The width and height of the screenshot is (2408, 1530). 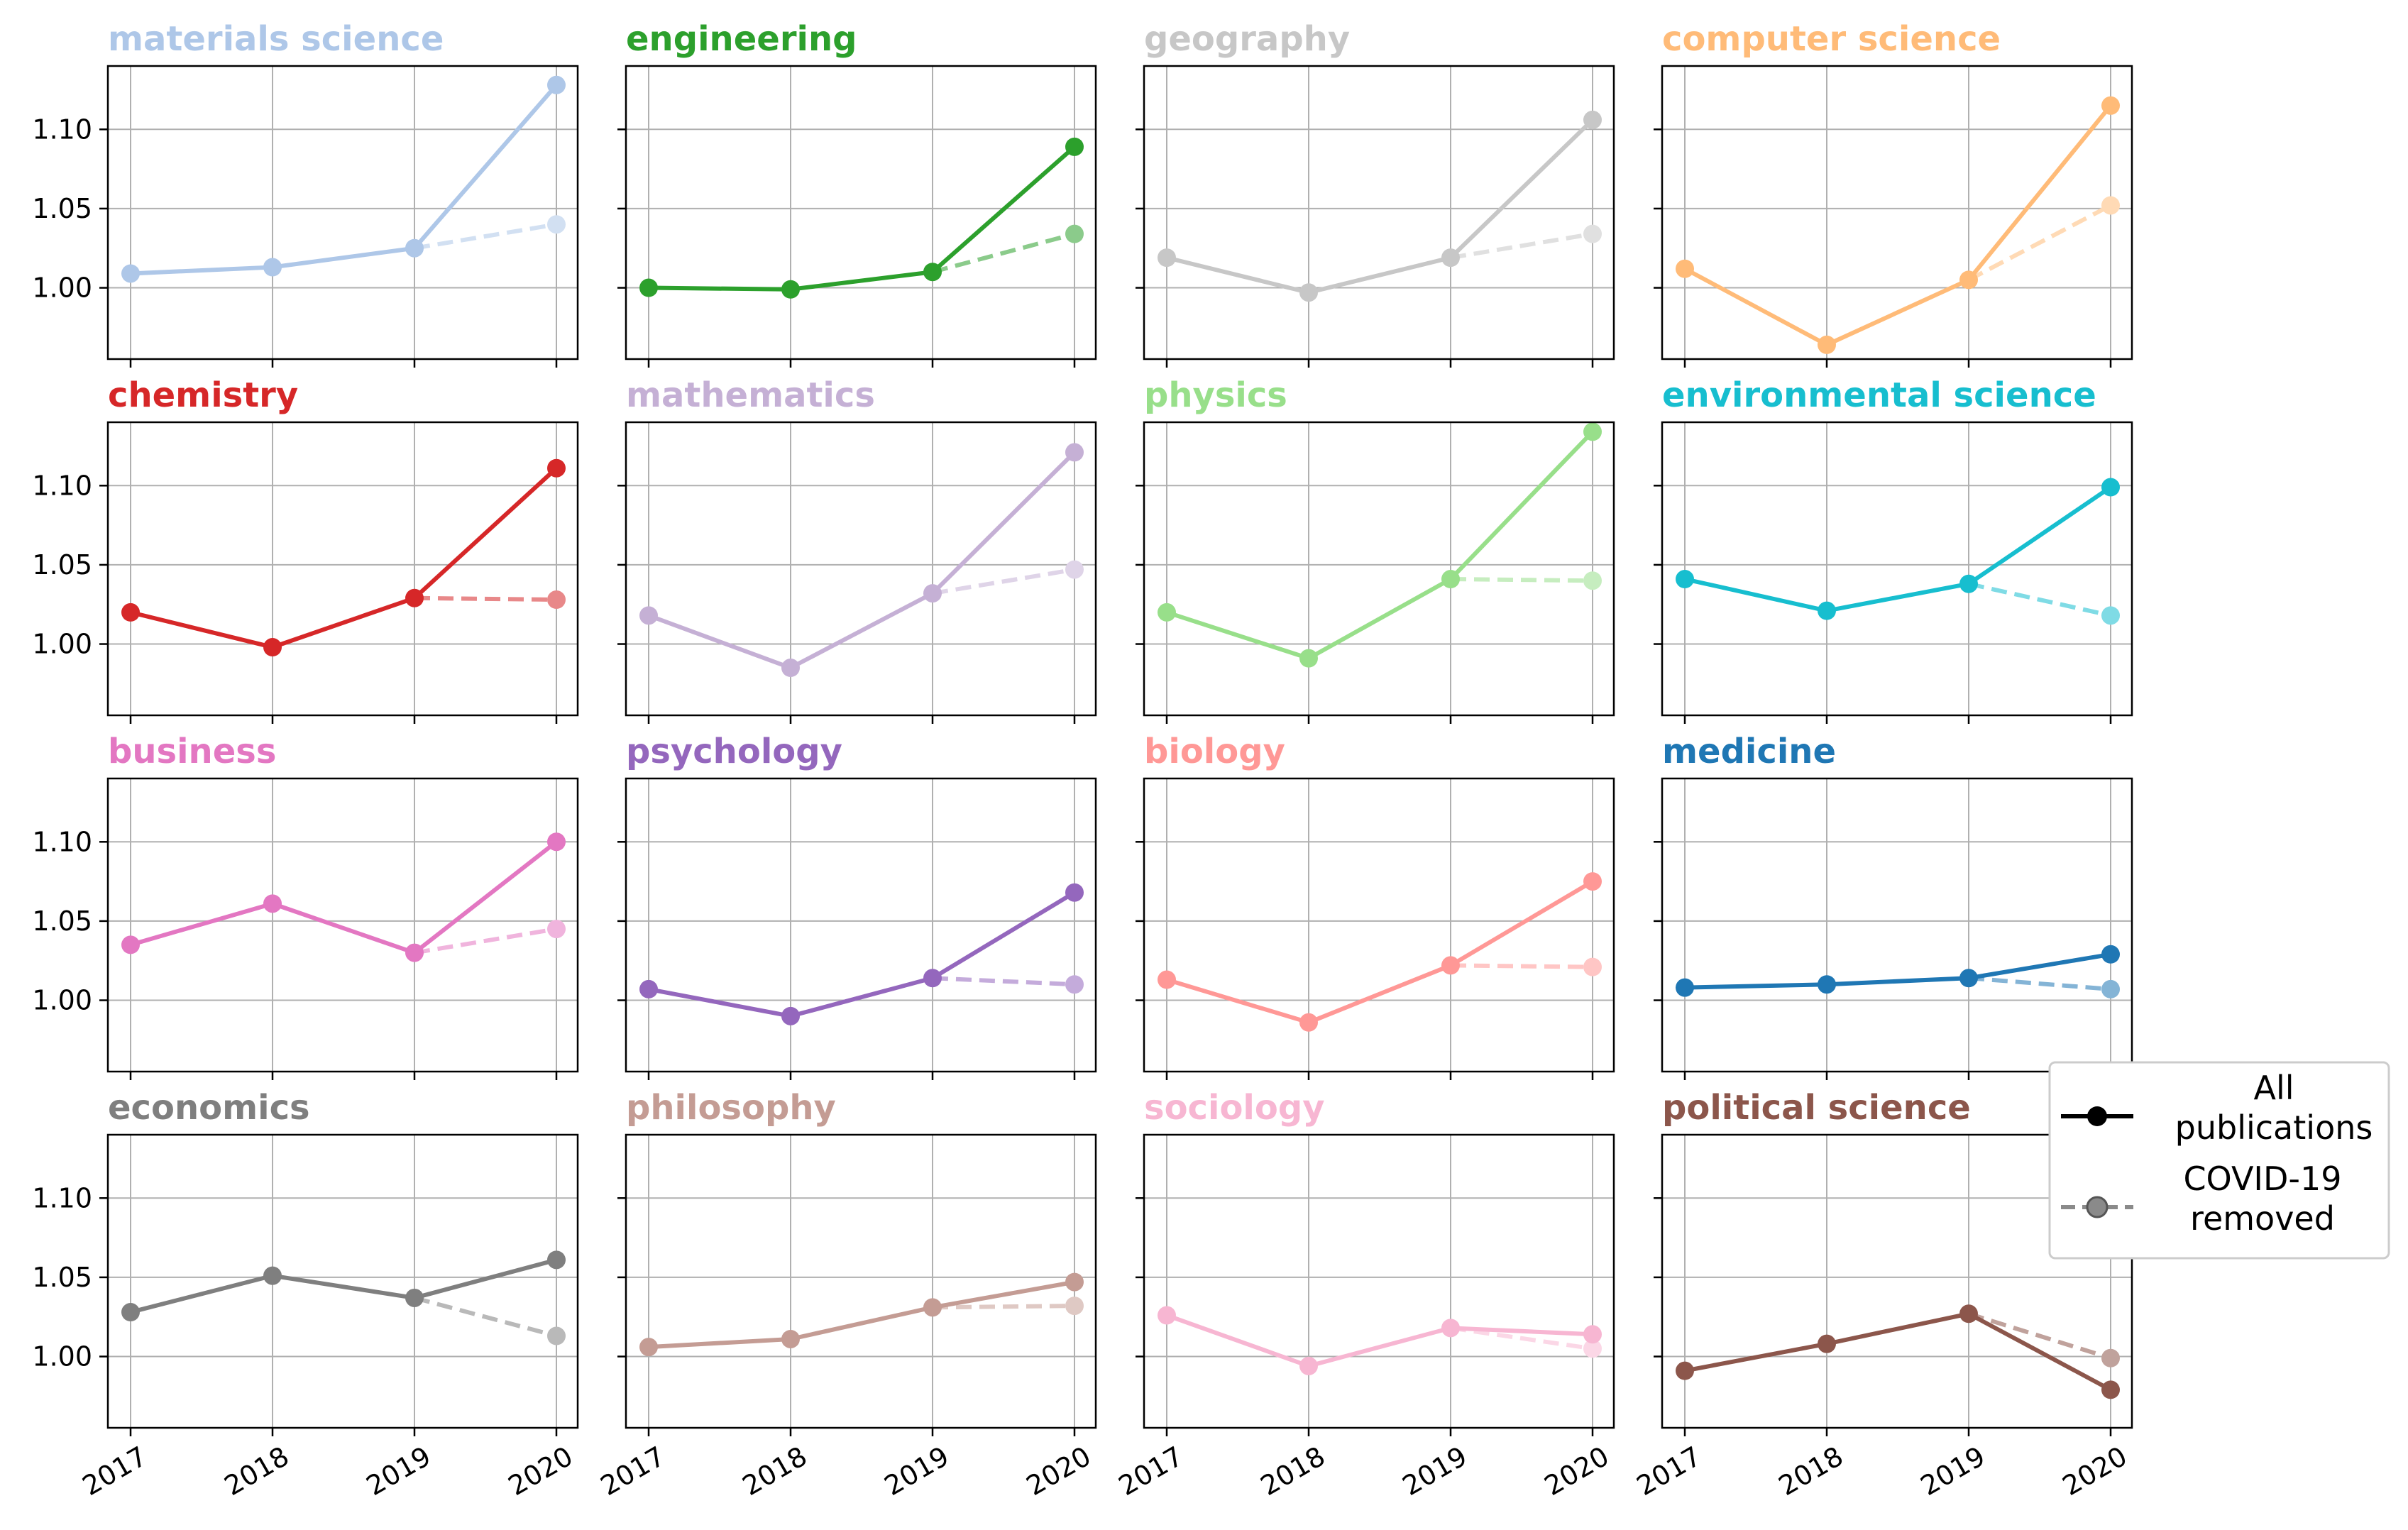 I want to click on panel-title: business, so click(x=192, y=751).